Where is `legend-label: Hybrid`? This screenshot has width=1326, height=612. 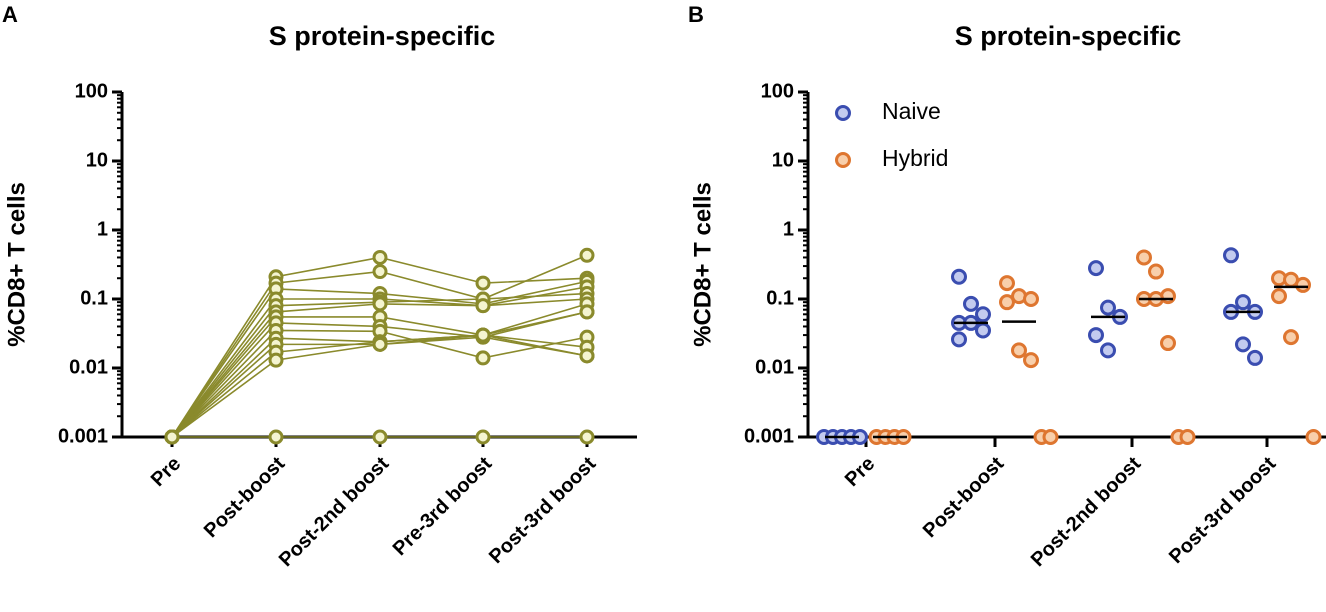
legend-label: Hybrid is located at coordinates (915, 158).